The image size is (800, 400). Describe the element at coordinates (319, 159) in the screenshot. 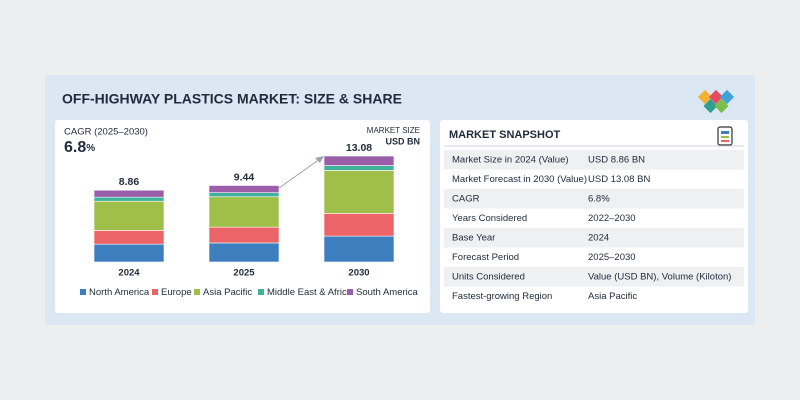

I see `trend-arrowhead` at that location.